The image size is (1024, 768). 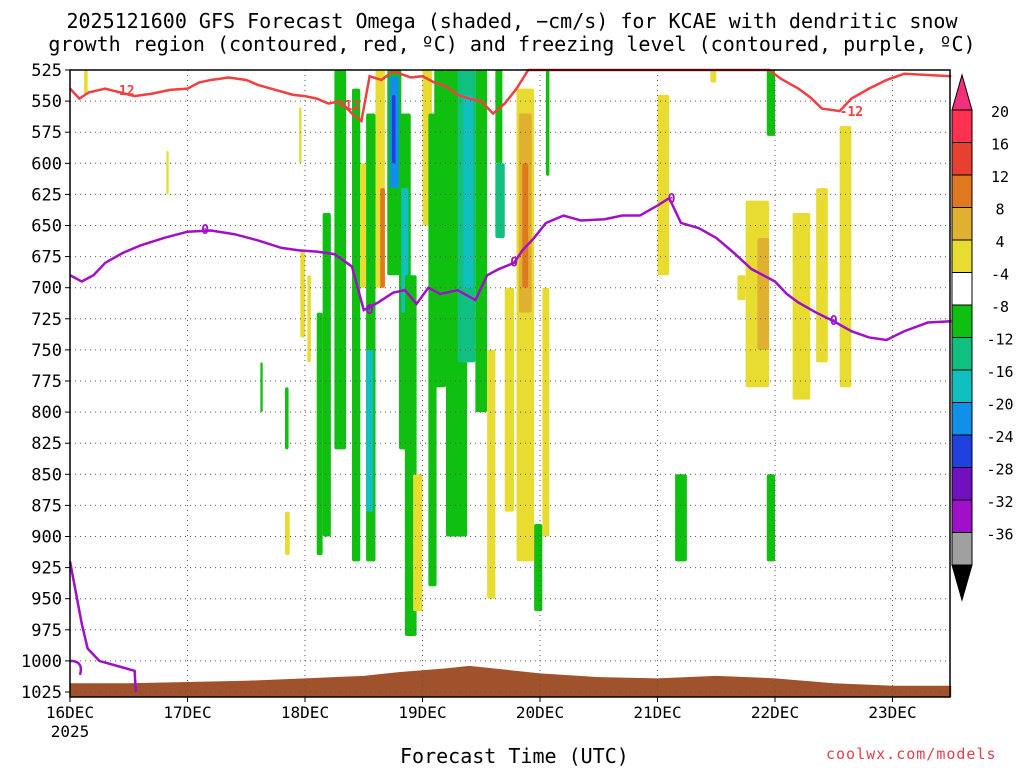 I want to click on y-tick-label: 1025, so click(x=41, y=693).